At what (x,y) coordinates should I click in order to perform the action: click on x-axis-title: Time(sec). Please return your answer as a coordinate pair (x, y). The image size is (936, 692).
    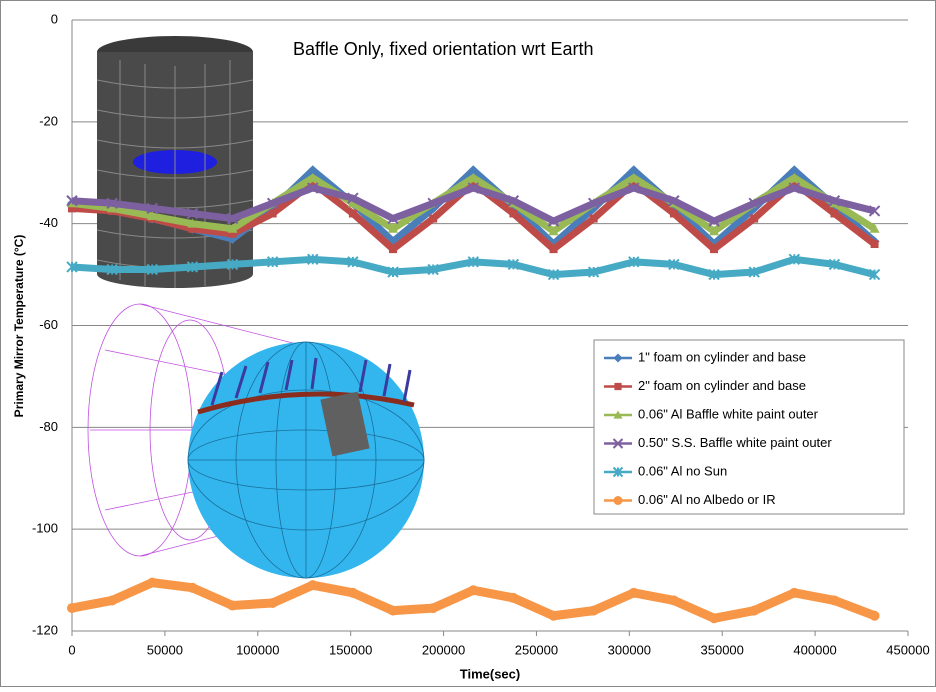
    Looking at the image, I should click on (490, 673).